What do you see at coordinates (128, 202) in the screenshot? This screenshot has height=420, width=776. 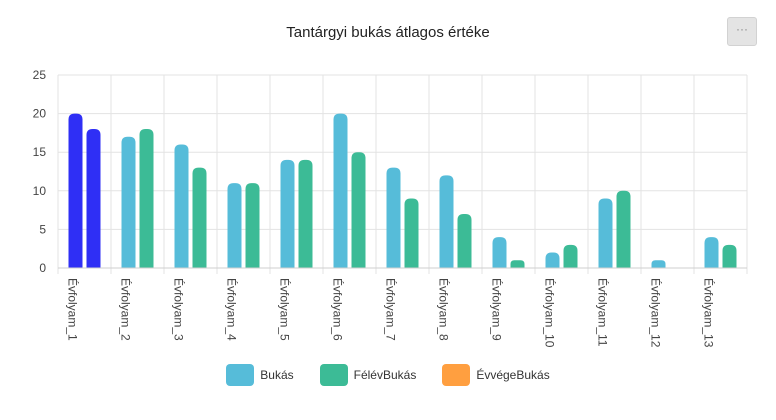 I see `bar-Bukás-Évfolyam_2` at bounding box center [128, 202].